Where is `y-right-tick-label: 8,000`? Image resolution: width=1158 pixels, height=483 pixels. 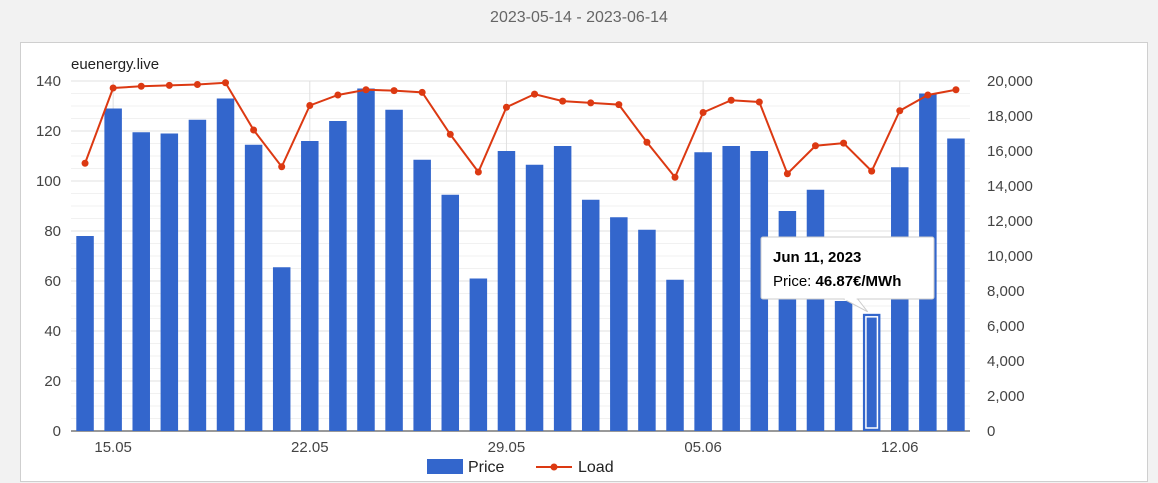
y-right-tick-label: 8,000 is located at coordinates (1006, 291).